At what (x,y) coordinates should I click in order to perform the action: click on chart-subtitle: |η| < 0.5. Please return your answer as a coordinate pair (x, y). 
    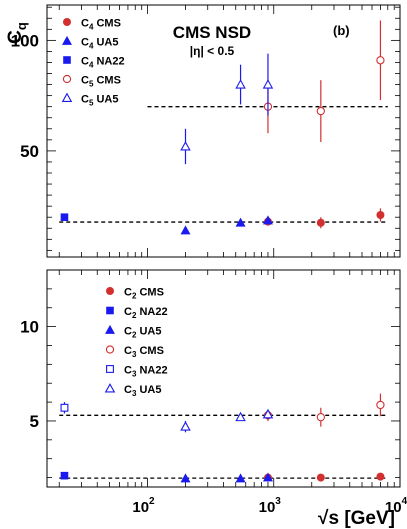
    Looking at the image, I should click on (212, 51).